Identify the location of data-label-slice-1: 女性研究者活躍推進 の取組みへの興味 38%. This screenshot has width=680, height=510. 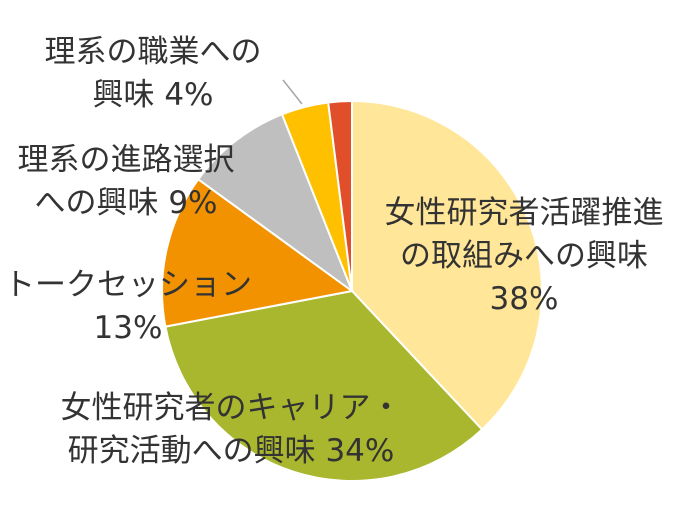
(524, 256).